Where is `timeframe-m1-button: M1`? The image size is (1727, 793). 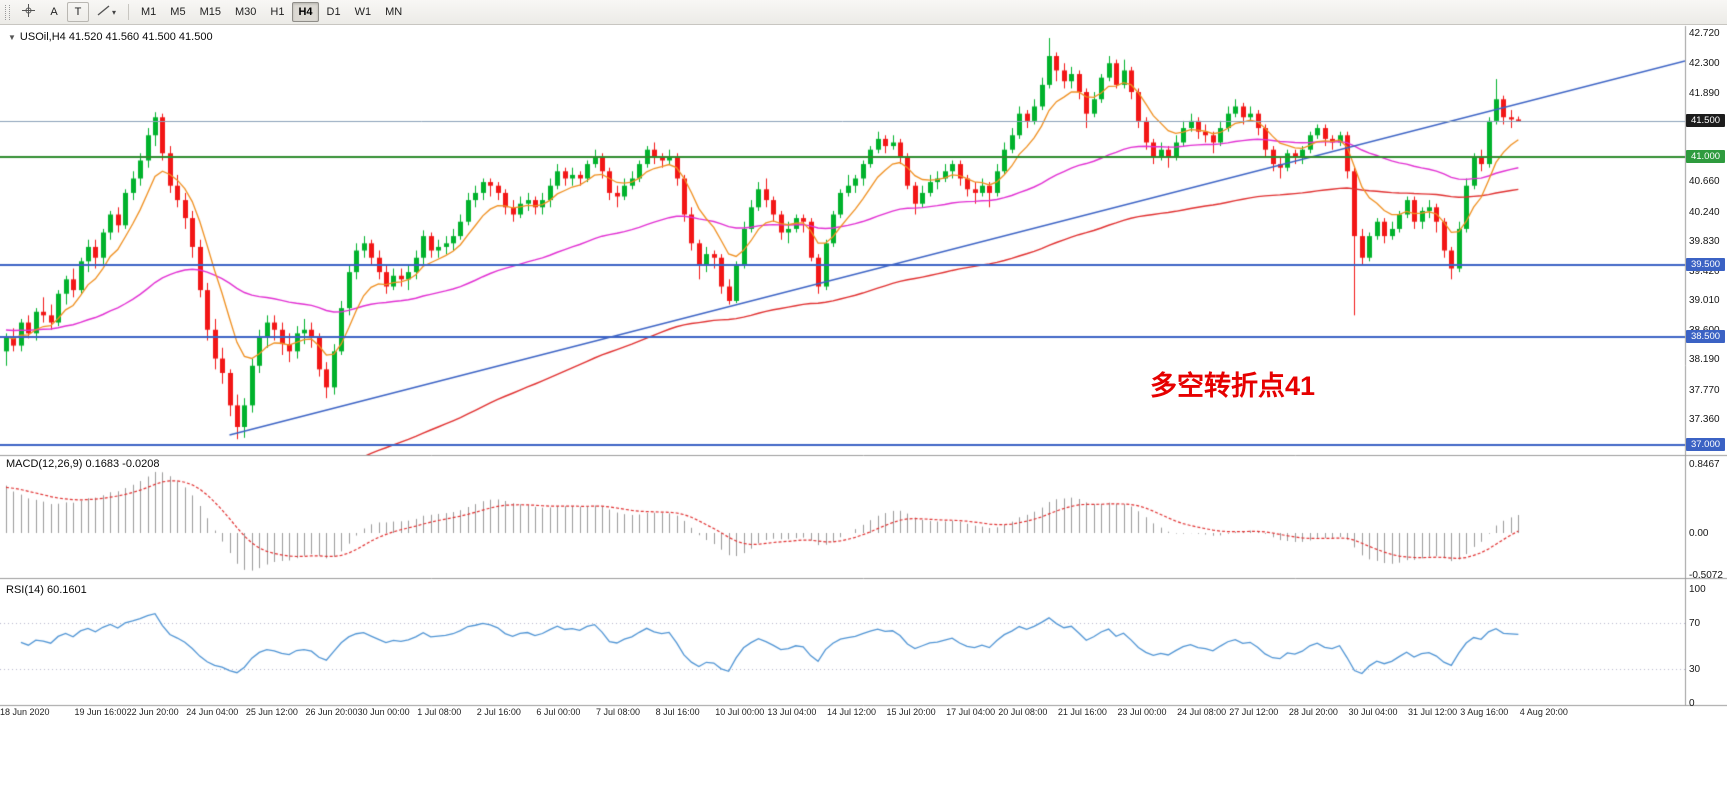
timeframe-m1-button: M1 is located at coordinates (149, 12).